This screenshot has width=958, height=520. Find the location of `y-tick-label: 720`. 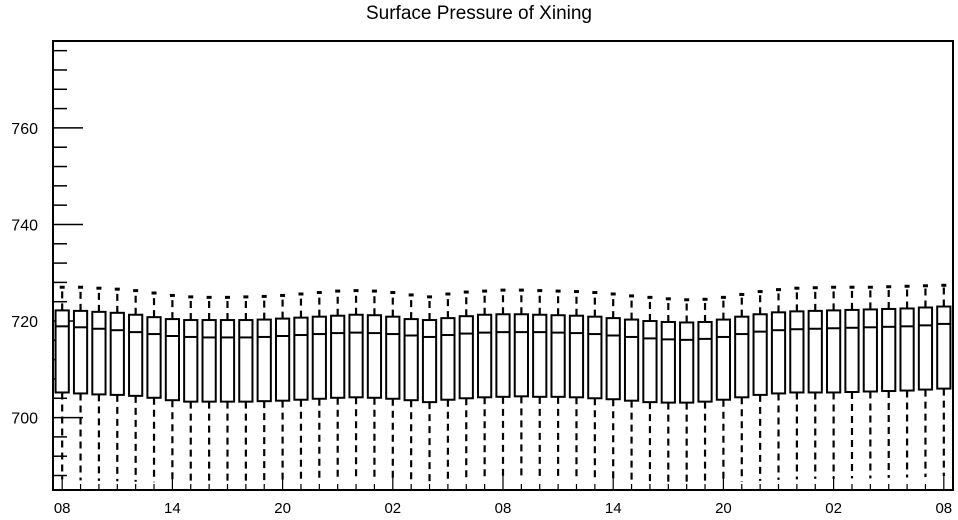

y-tick-label: 720 is located at coordinates (24, 322).